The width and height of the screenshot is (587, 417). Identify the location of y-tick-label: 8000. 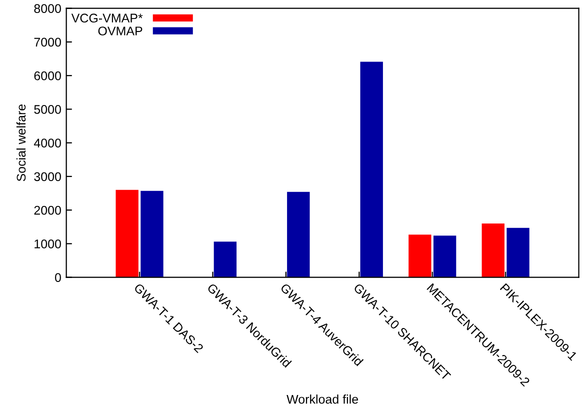
(47, 8).